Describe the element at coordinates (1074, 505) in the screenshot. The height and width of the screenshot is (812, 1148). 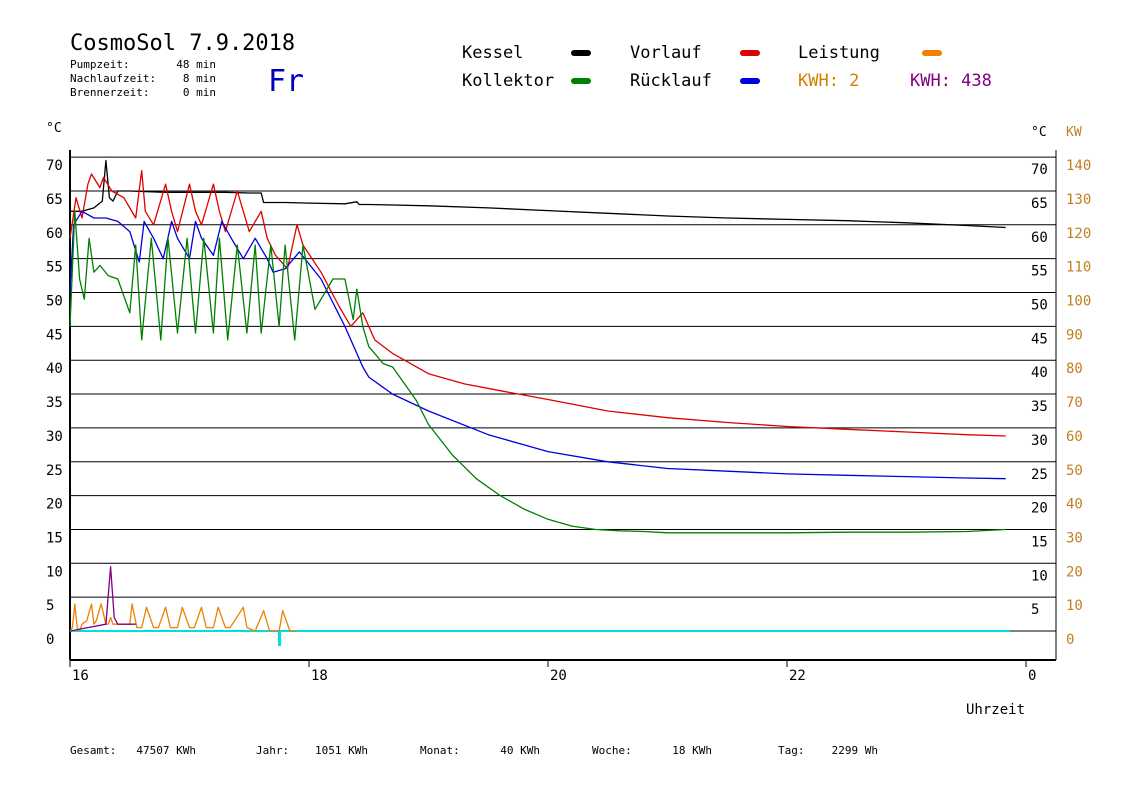
I see `kw-tick-label: 40` at that location.